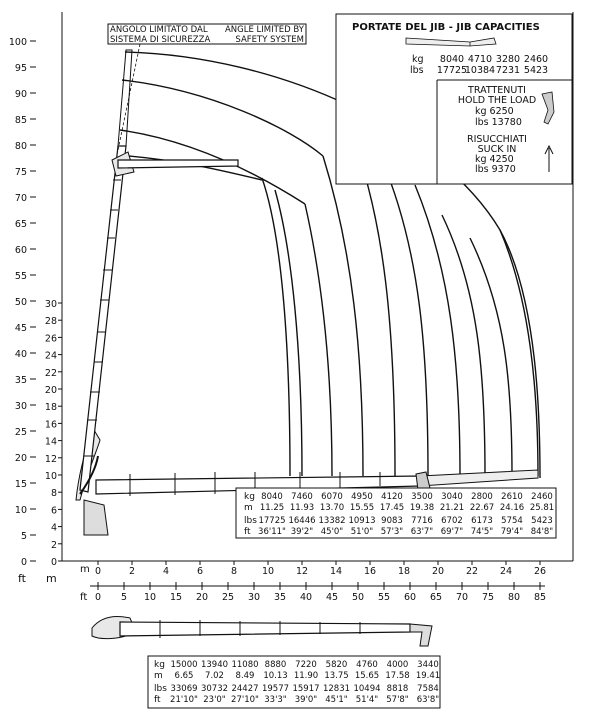 This screenshot has width=590, height=720. Describe the element at coordinates (272, 508) in the screenshot. I see `main-table-m-cell: 11.25` at that location.